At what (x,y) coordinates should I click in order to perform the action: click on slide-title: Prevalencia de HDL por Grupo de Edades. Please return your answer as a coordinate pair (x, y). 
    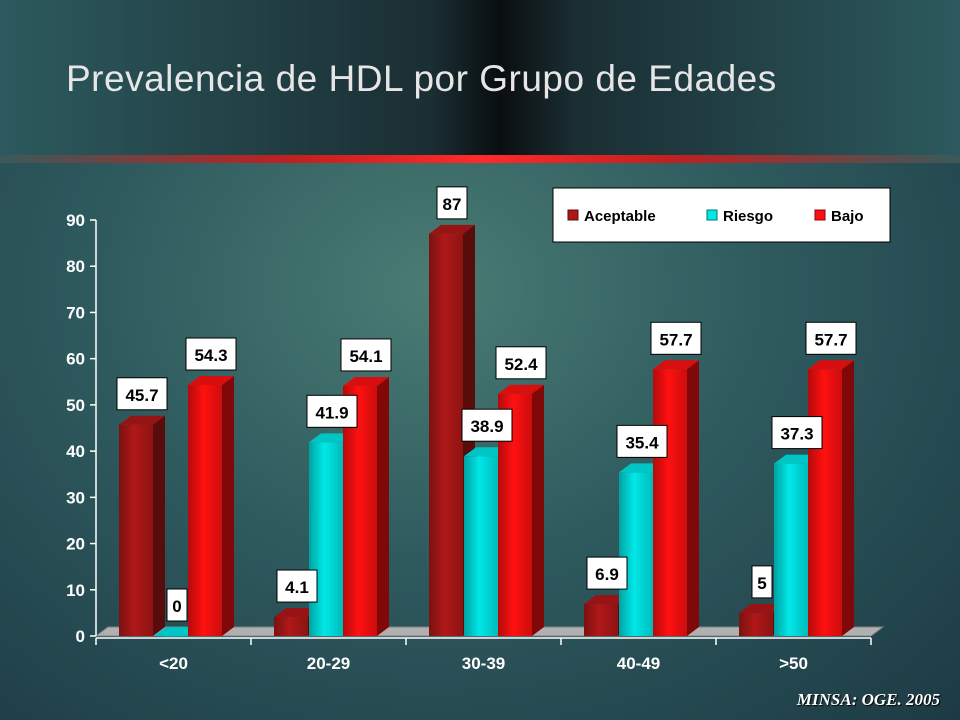
    Looking at the image, I should click on (421, 78).